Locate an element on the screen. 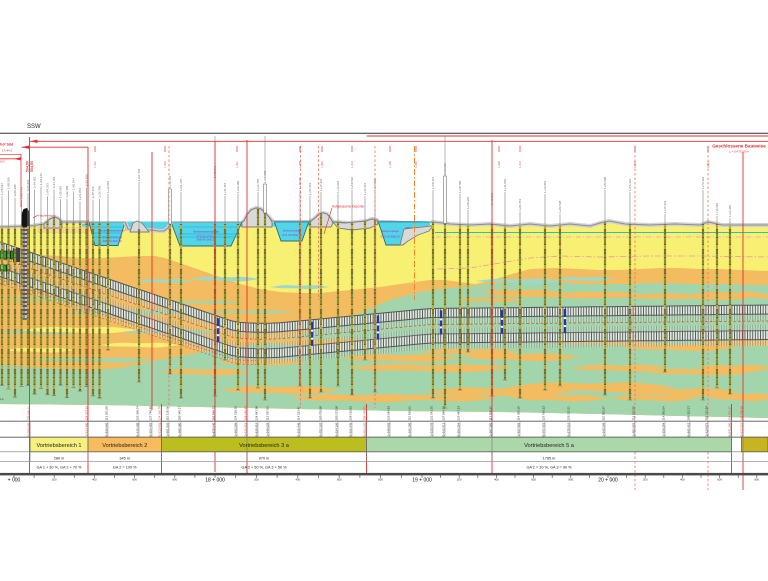 This screenshot has height=581, width=768. svg-text: 1+263 is located at coordinates (165, 164).